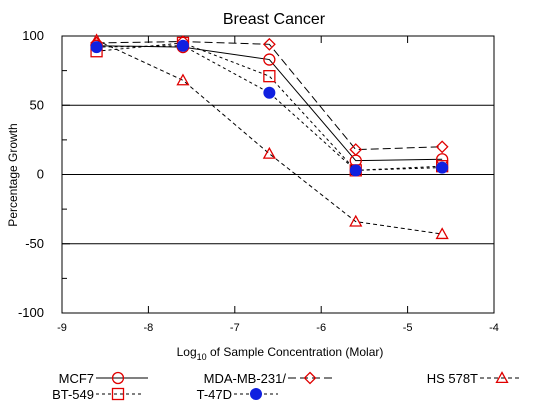 The width and height of the screenshot is (550, 404). What do you see at coordinates (34, 243) in the screenshot?
I see `y-tick-label: -50` at bounding box center [34, 243].